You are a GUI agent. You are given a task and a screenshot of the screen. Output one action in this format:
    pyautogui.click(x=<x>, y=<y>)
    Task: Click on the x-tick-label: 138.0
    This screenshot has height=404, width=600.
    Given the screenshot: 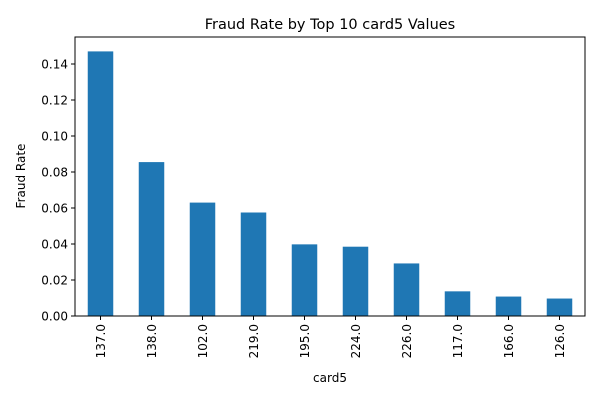 What is the action you would take?
    pyautogui.click(x=152, y=341)
    